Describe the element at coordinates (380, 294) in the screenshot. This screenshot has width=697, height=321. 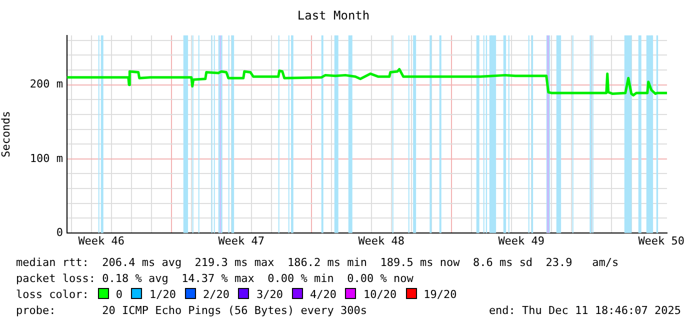
I see `text: 10/20` at that location.